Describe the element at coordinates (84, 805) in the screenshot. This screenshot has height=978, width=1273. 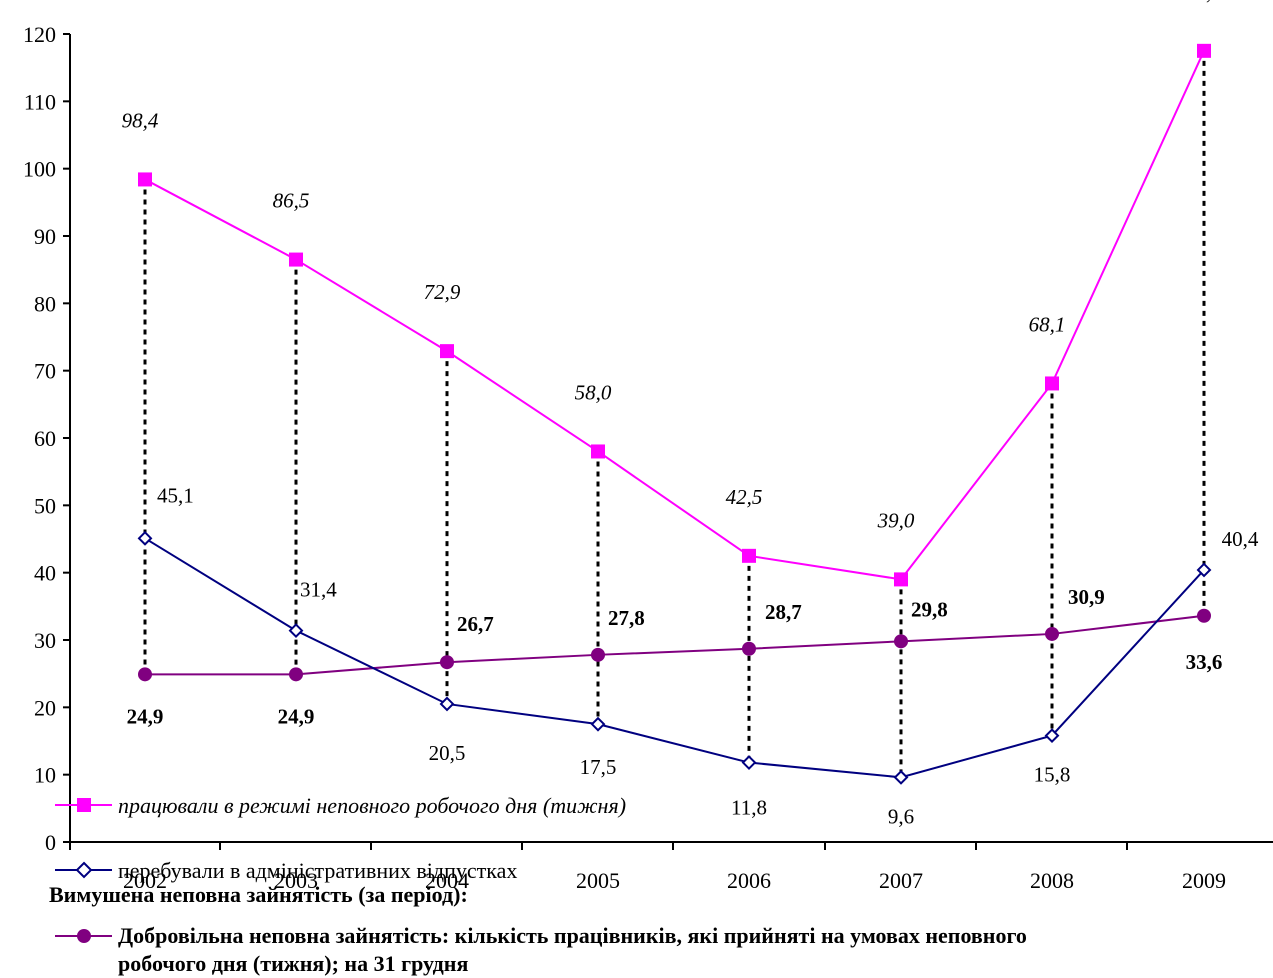
I see `legend-pink-marker` at that location.